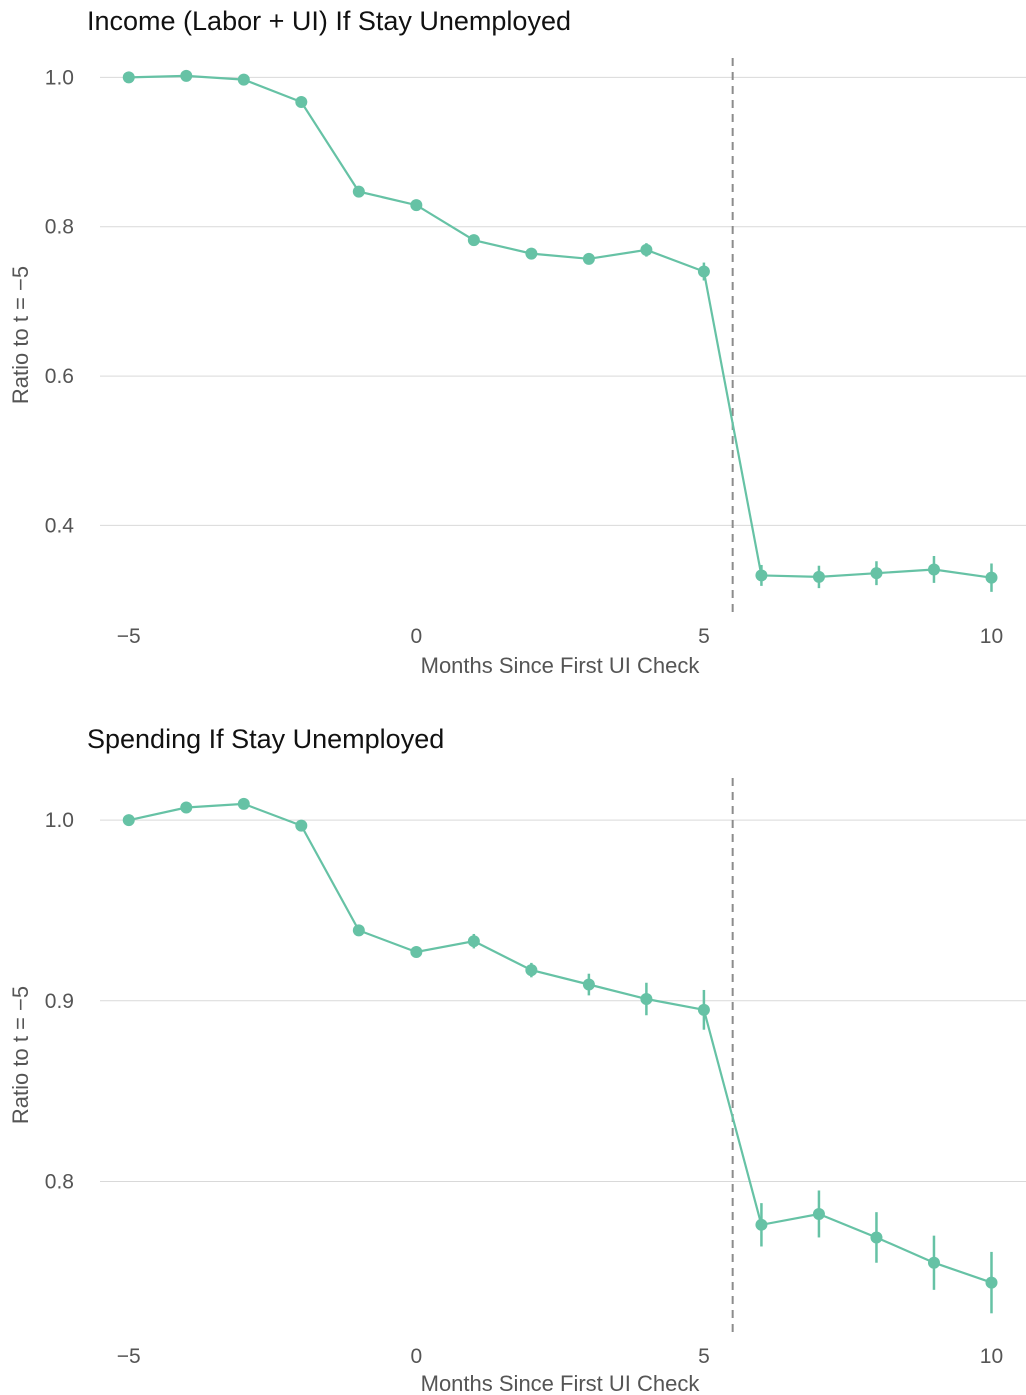 The image size is (1026, 1395). What do you see at coordinates (59, 376) in the screenshot?
I see `y-tick-label: 0.6` at bounding box center [59, 376].